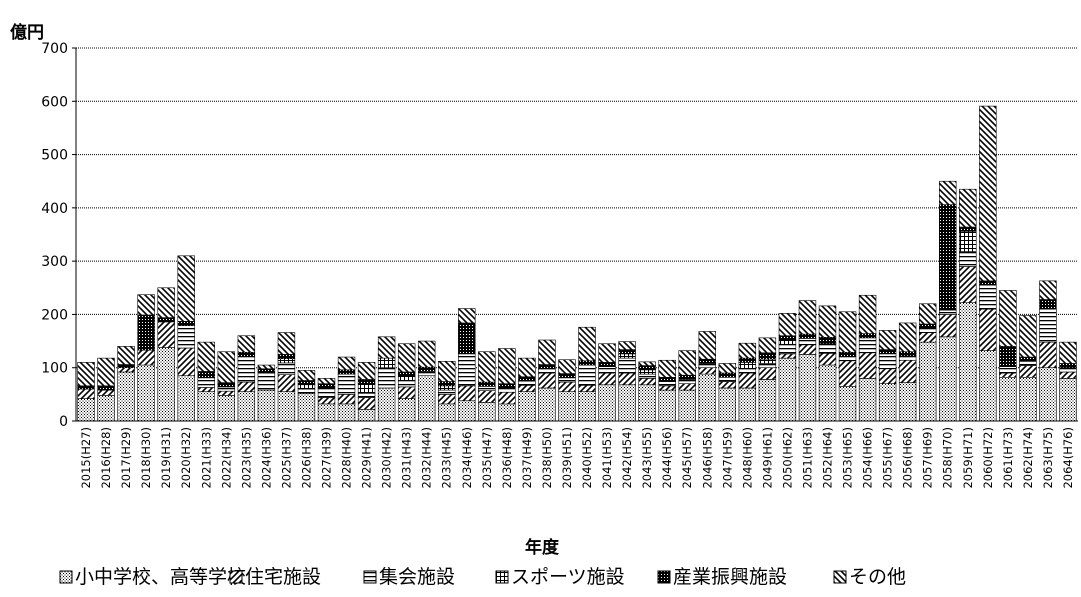  What do you see at coordinates (877, 577) in the screenshot?
I see `legend-label: その他` at bounding box center [877, 577].